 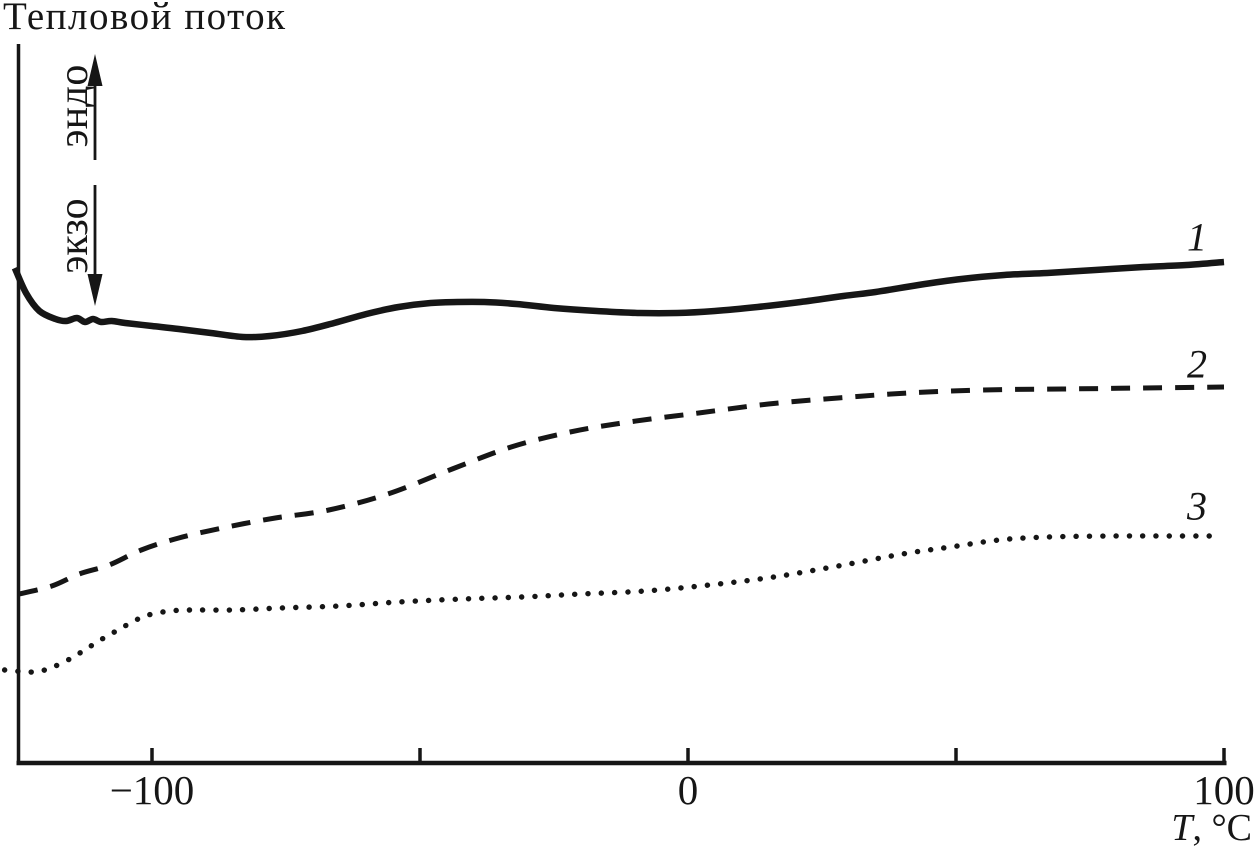 I want to click on x-axis-variable: T, so click(x=1182, y=828).